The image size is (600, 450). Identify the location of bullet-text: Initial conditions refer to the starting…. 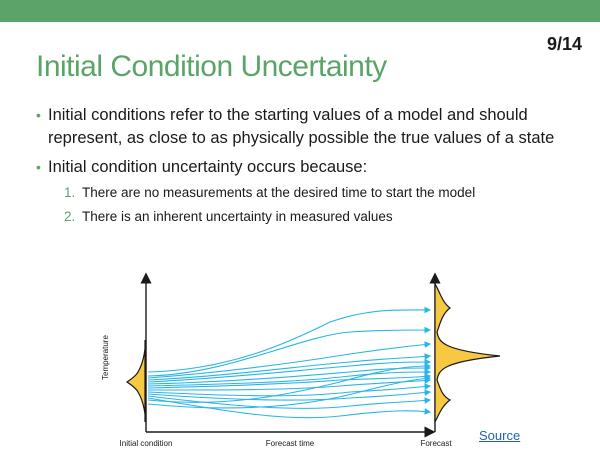
(301, 126).